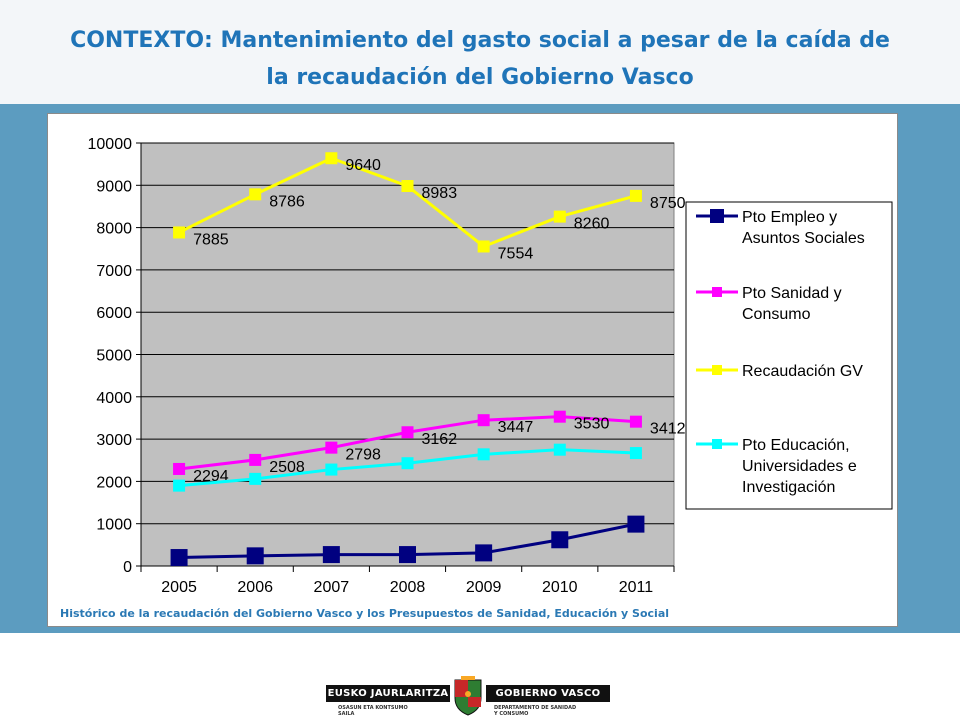 This screenshot has width=960, height=720. What do you see at coordinates (803, 238) in the screenshot?
I see `legend-label: Asuntos Sociales` at bounding box center [803, 238].